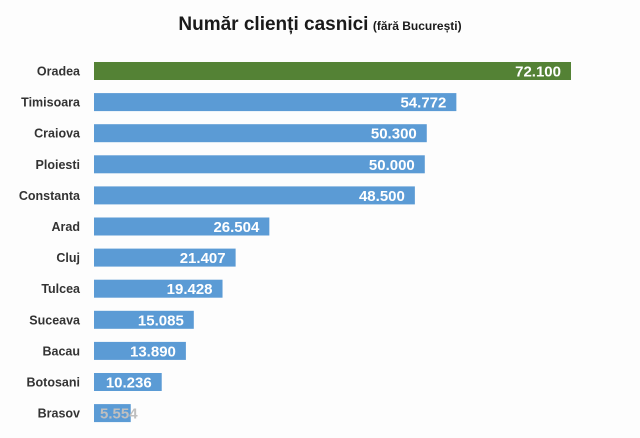  What do you see at coordinates (382, 196) in the screenshot?
I see `value-label-constanta: 48.500` at bounding box center [382, 196].